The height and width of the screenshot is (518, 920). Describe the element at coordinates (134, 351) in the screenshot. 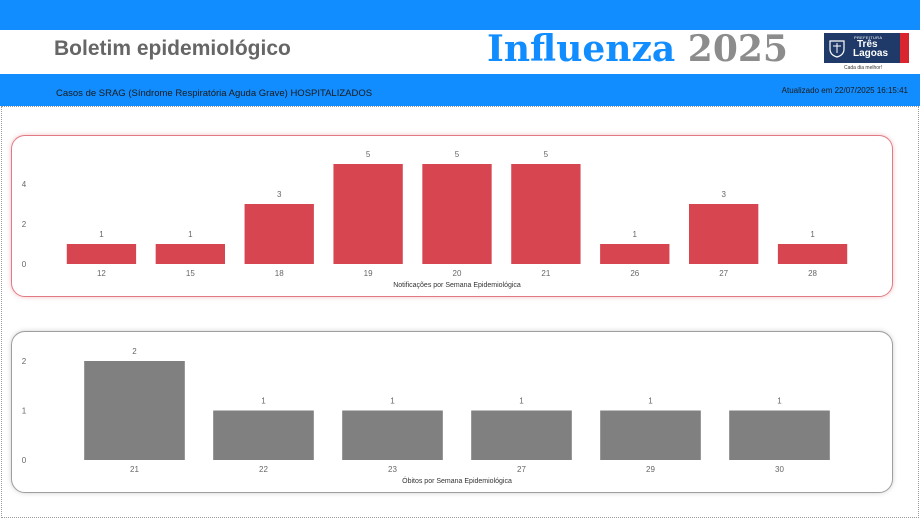

I see `deaths-data-label: 2` at that location.